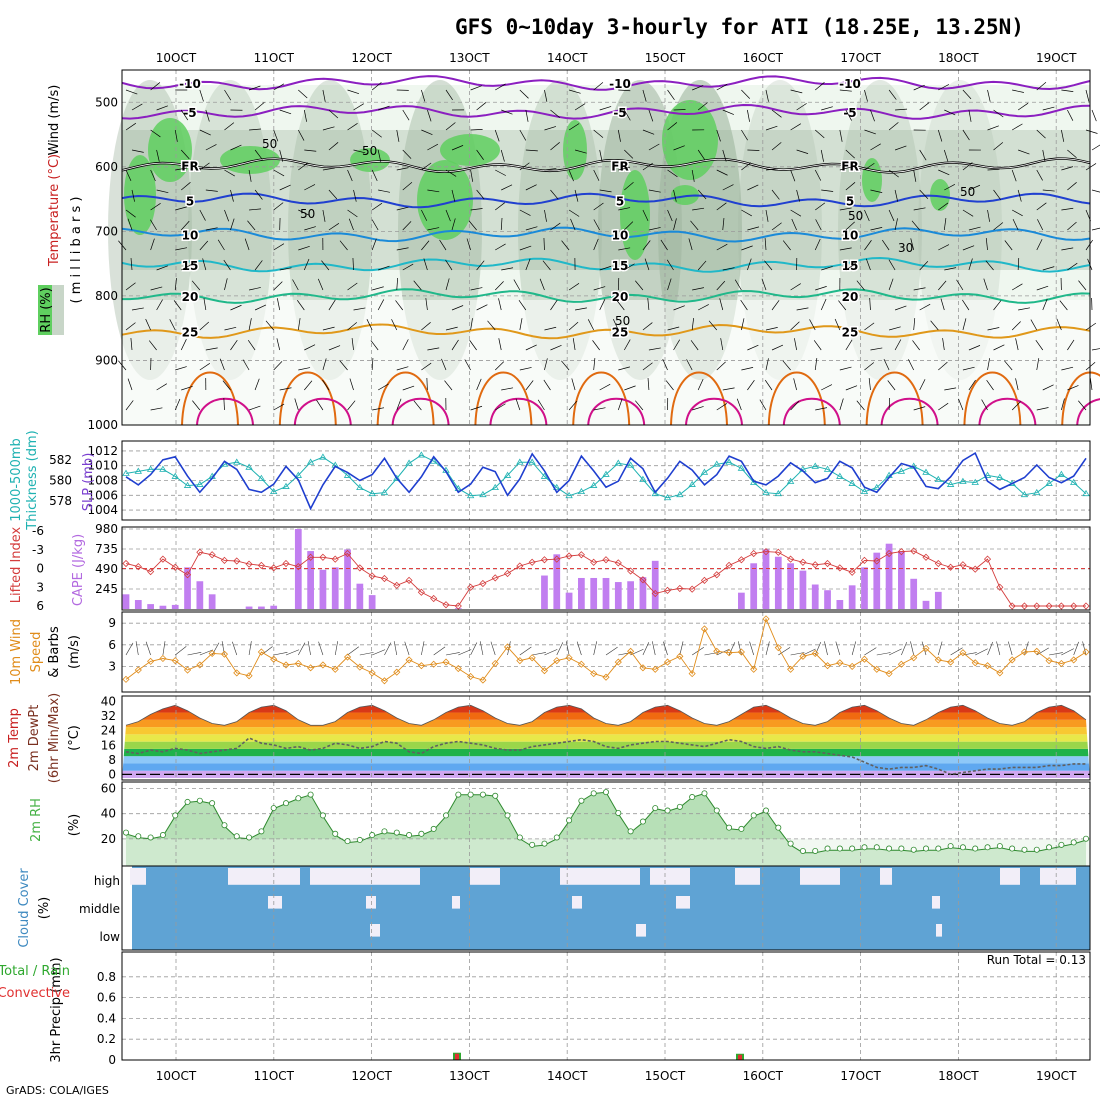 This screenshot has height=1100, width=1100. Describe the element at coordinates (108, 716) in the screenshot. I see `temp-tick: 32` at that location.